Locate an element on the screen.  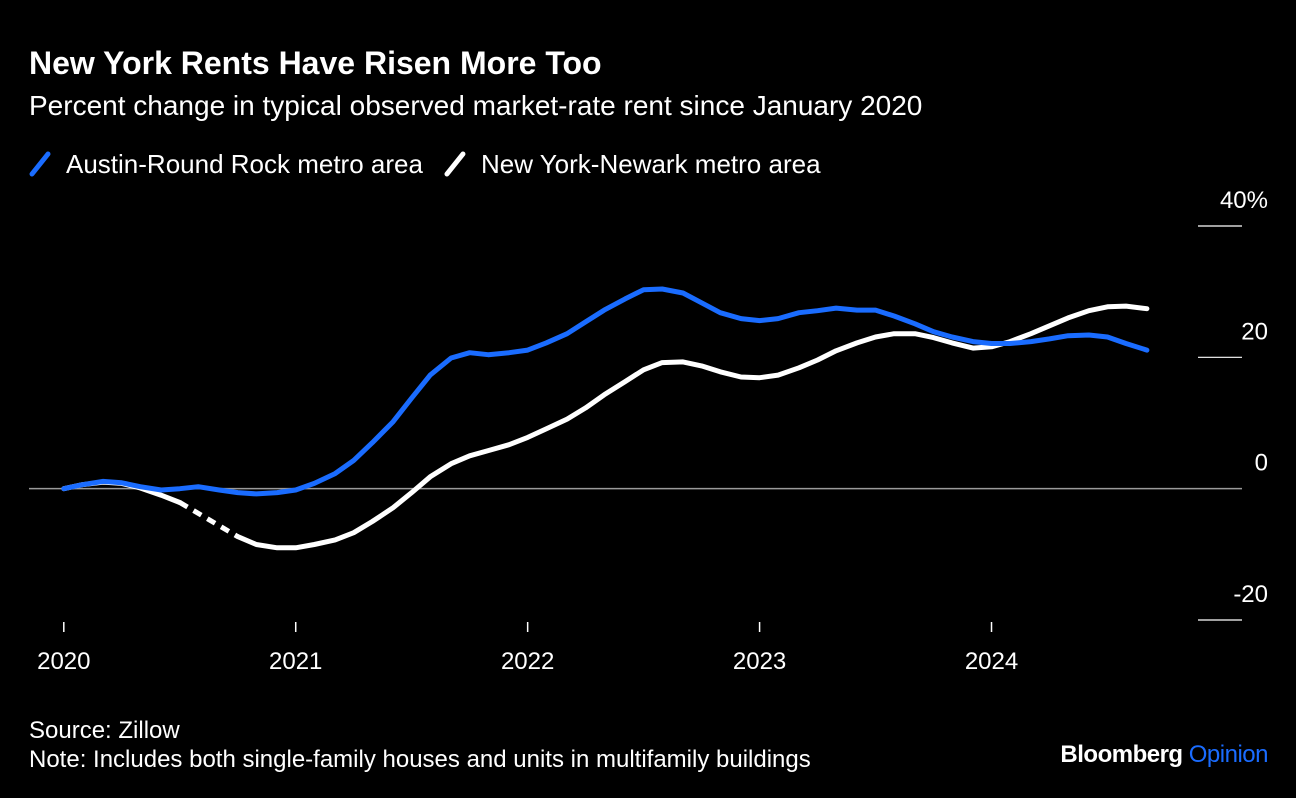
y-tick-label: 0 is located at coordinates (1261, 463).